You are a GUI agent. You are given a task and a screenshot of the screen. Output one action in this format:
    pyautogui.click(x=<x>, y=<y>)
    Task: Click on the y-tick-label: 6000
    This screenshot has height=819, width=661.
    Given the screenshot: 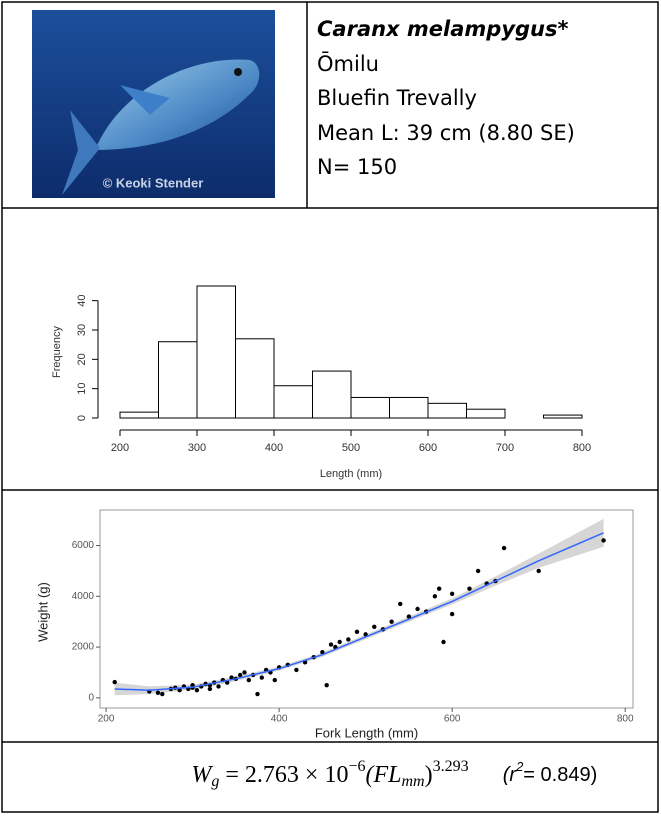 What is the action you would take?
    pyautogui.click(x=83, y=545)
    